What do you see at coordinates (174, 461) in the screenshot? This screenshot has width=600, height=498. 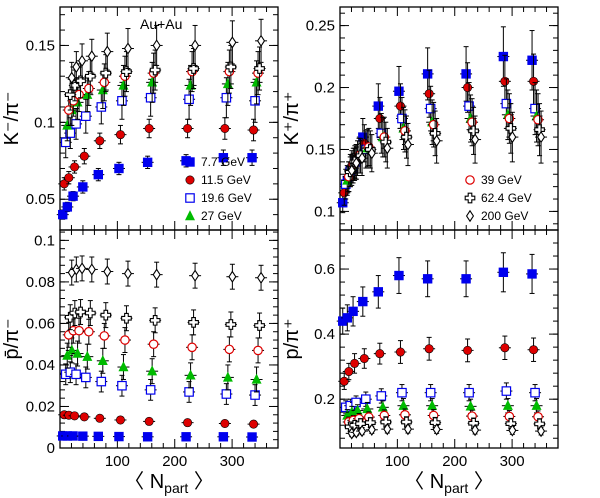 I see `x-tick-label: 200` at bounding box center [174, 461].